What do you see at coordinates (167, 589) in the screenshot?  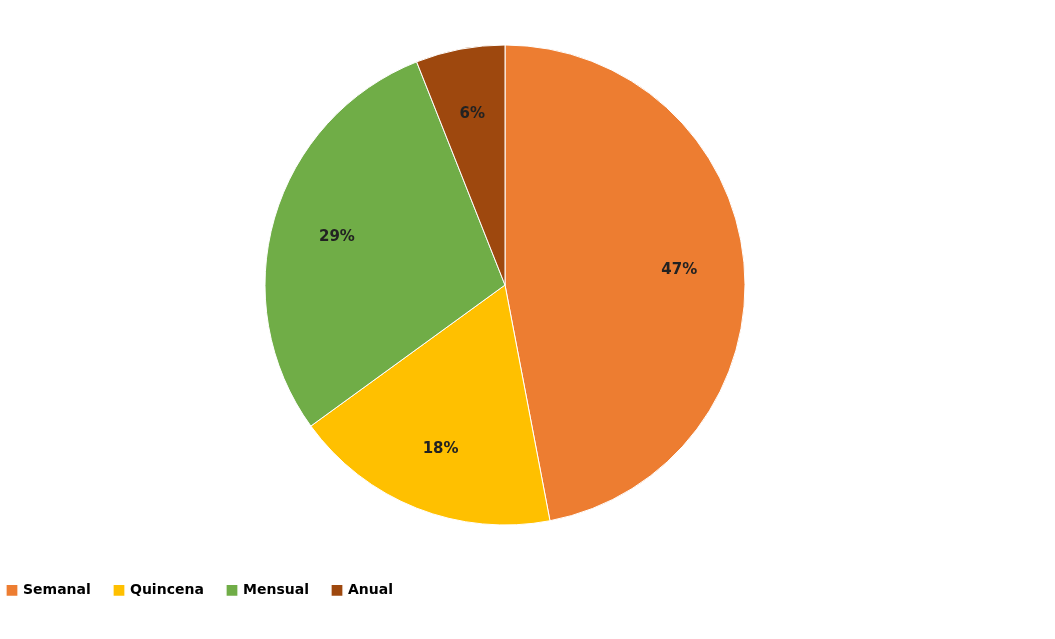 I see `legend-label: Quincena` at bounding box center [167, 589].